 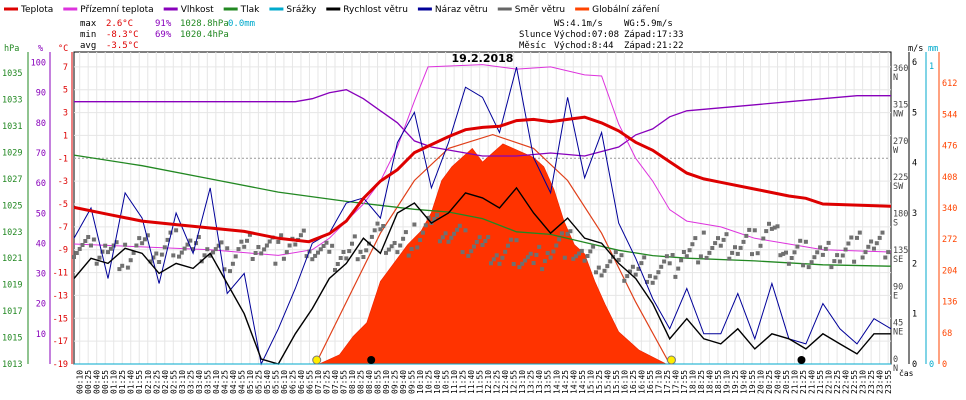 I want to click on temperature-tick: -17, so click(x=60, y=342).